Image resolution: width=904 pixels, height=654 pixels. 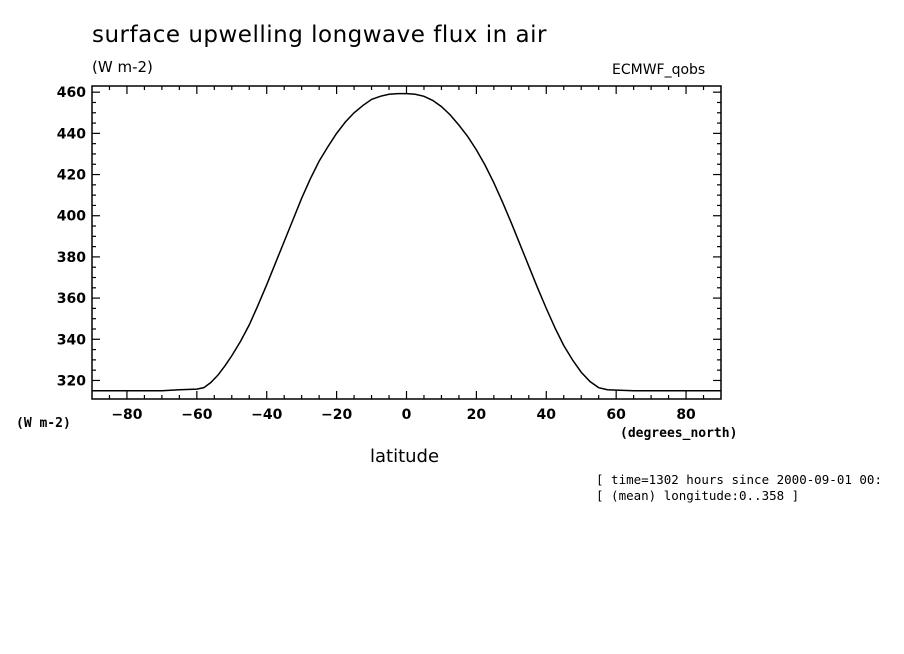 What do you see at coordinates (71, 176) in the screenshot?
I see `y-tick-label: 420` at bounding box center [71, 176].